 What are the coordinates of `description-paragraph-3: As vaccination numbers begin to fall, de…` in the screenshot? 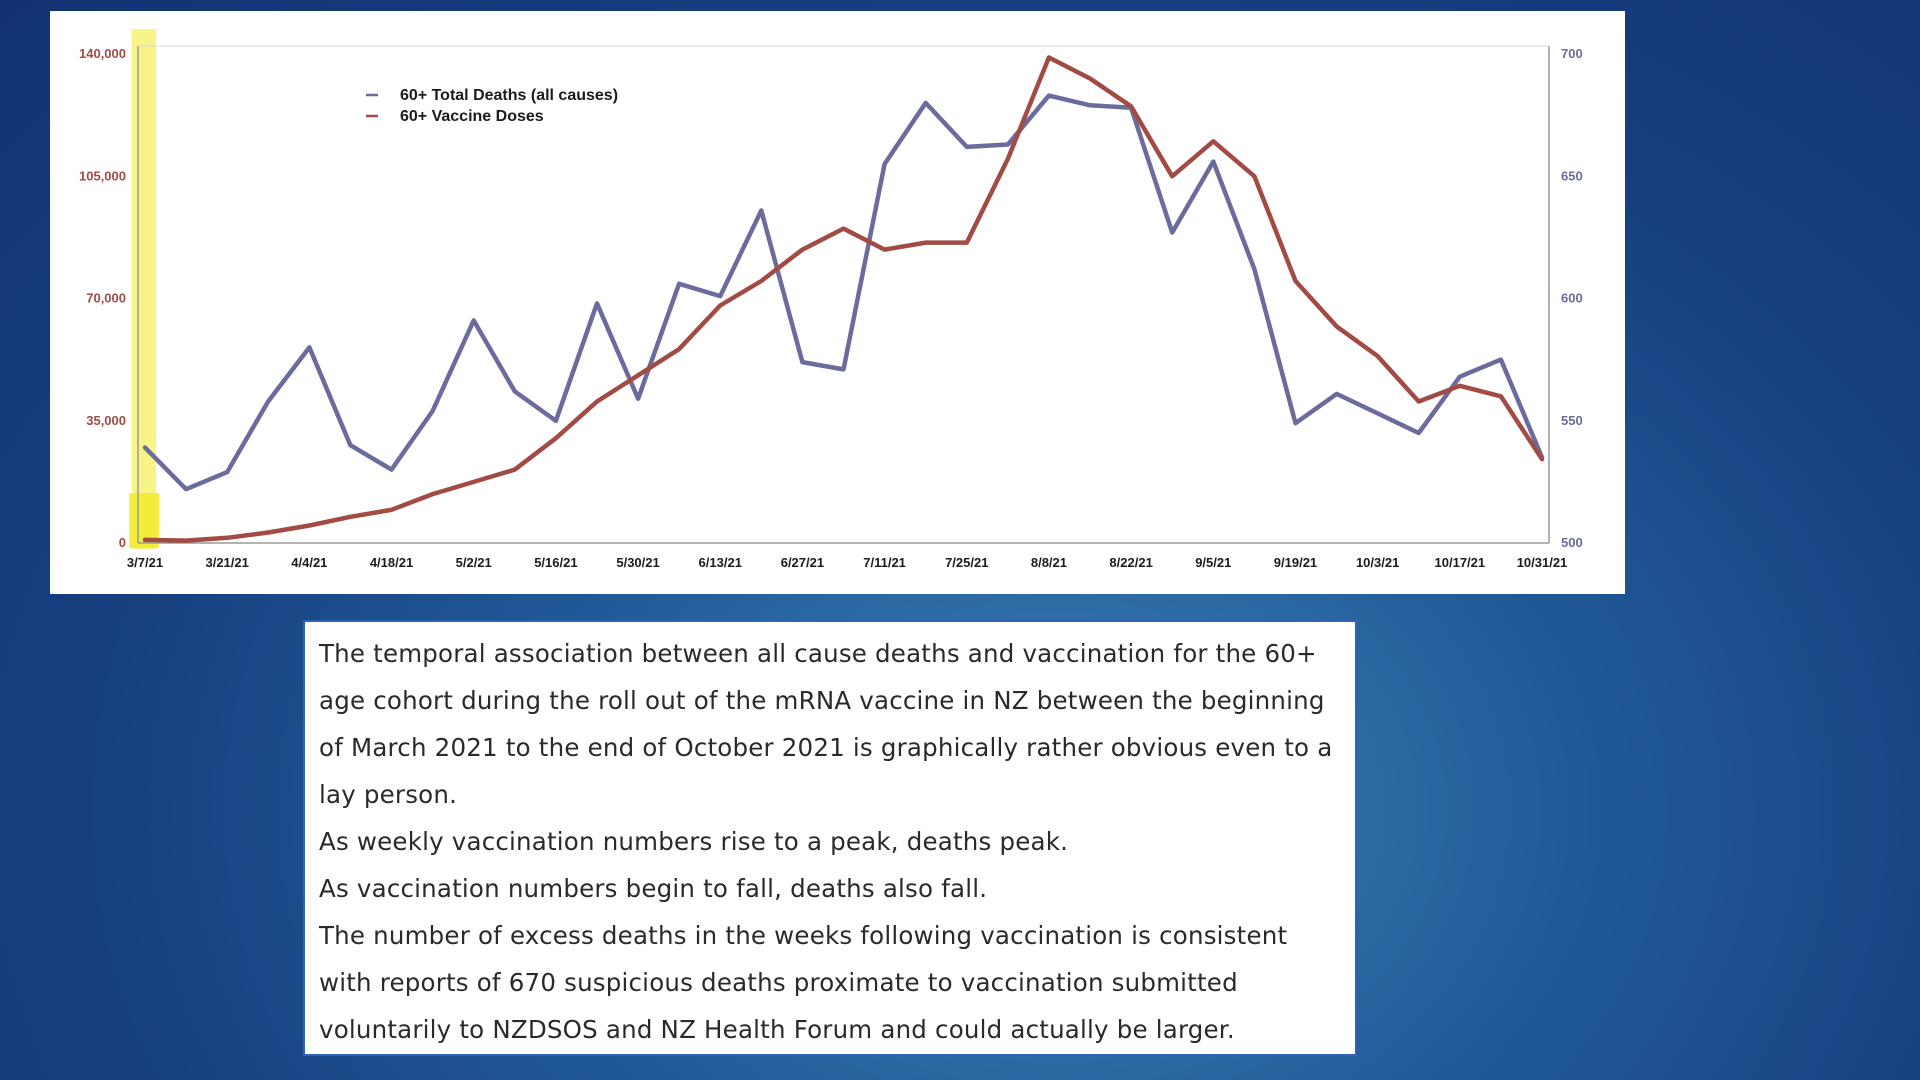 It's located at (653, 888).